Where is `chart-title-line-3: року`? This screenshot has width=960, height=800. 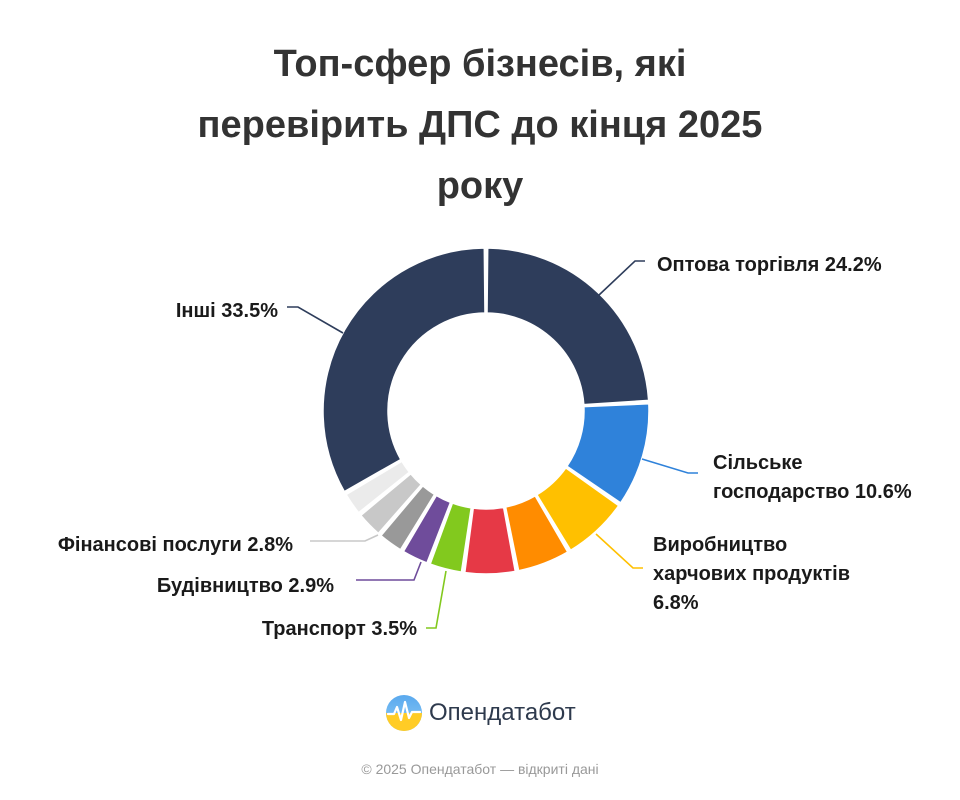 chart-title-line-3: року is located at coordinates (480, 186).